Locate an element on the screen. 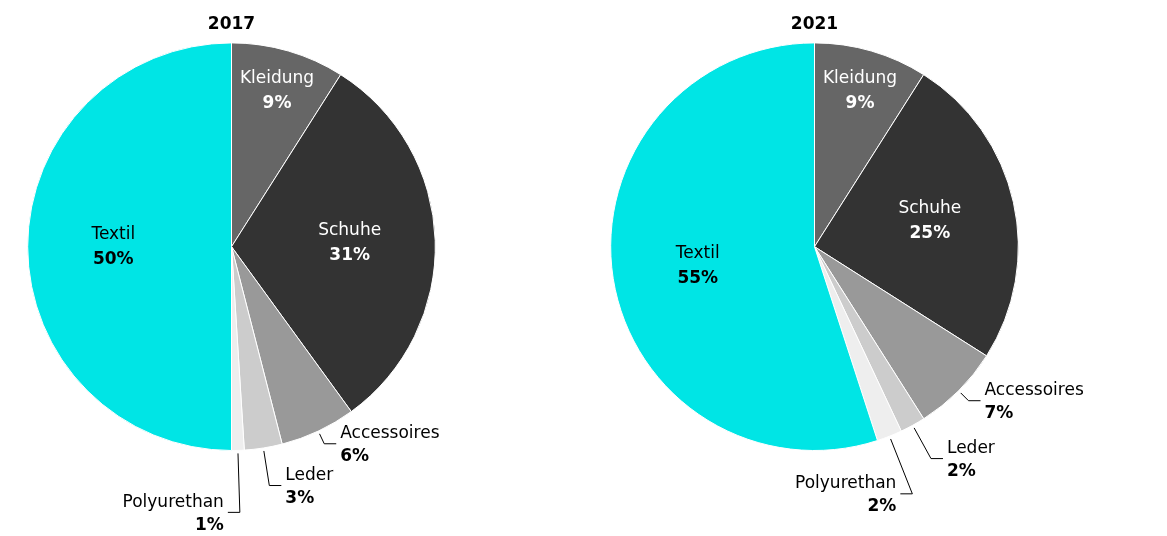 This screenshot has height=536, width=1167. data-label: 7% is located at coordinates (999, 412).